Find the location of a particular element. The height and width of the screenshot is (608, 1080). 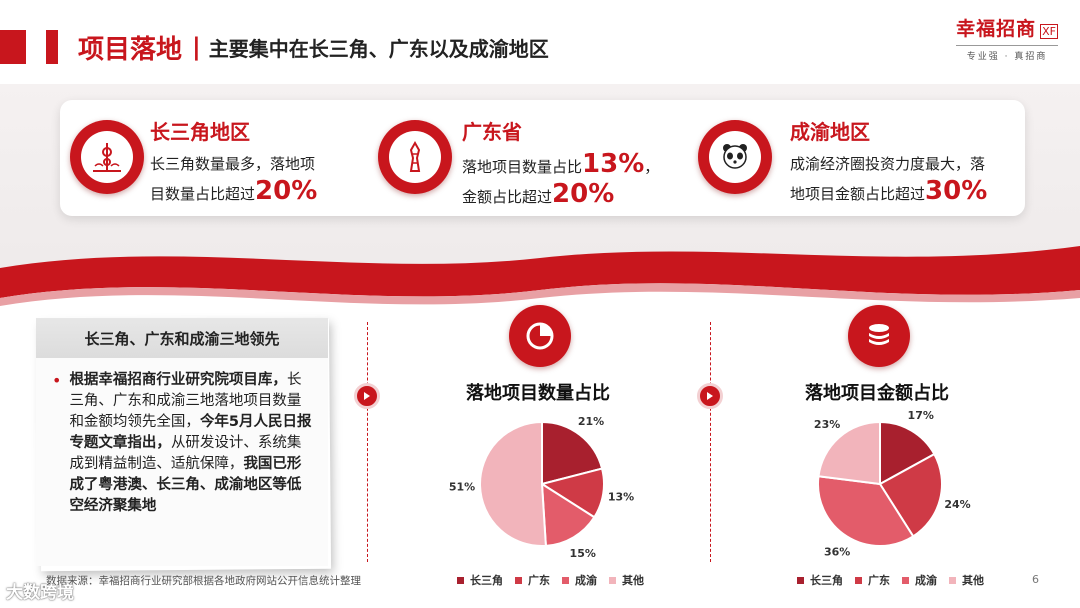

region-description: 成渝经济圈投资力度最大，落 地项目金额占比超过30% is located at coordinates (888, 179).